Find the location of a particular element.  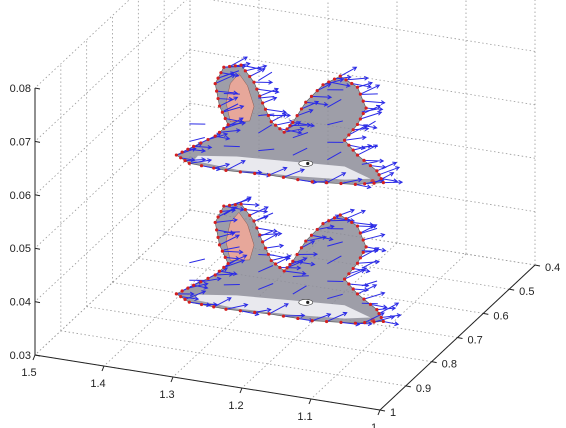

contour-points is located at coordinates (279, 263).